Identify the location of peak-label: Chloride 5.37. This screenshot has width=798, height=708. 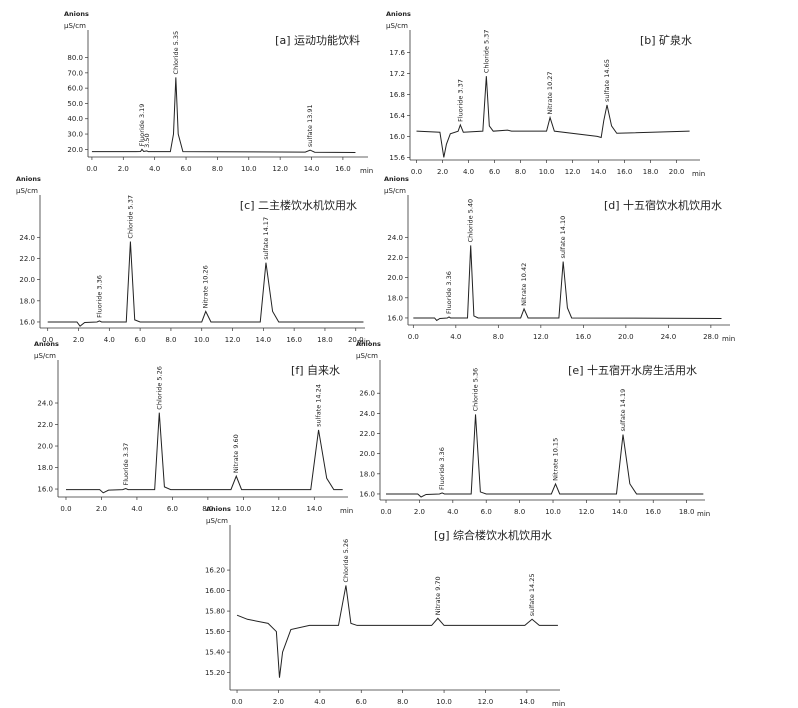
(130, 217).